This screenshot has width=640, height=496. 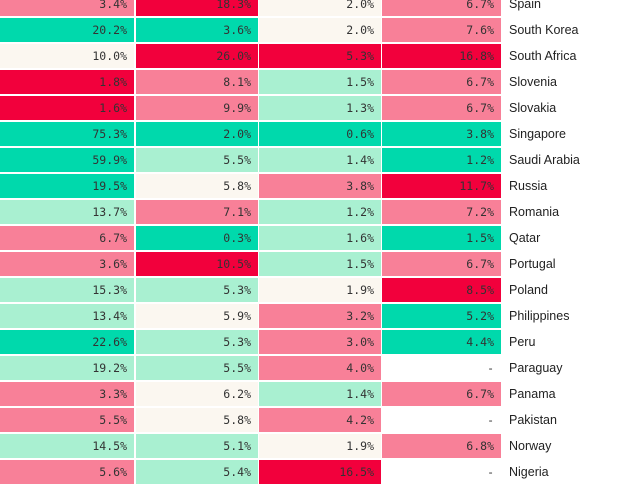 I want to click on heatmap-cell: 22.6%, so click(x=67, y=342).